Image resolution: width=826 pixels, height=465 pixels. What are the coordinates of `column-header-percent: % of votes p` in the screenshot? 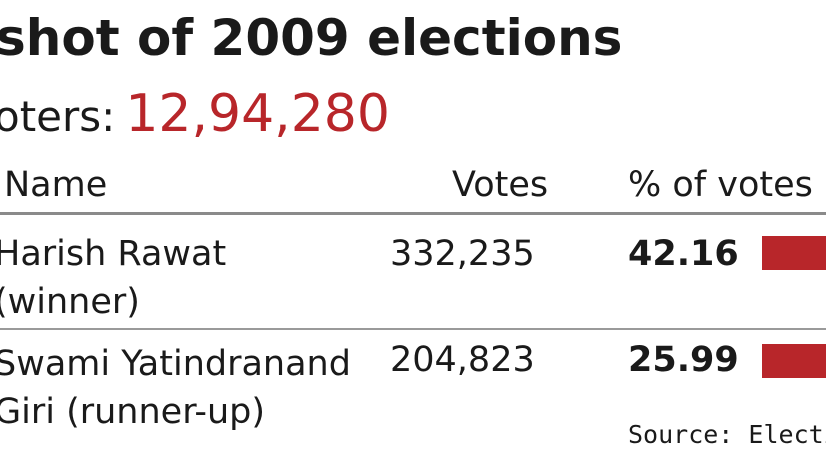 It's located at (727, 185).